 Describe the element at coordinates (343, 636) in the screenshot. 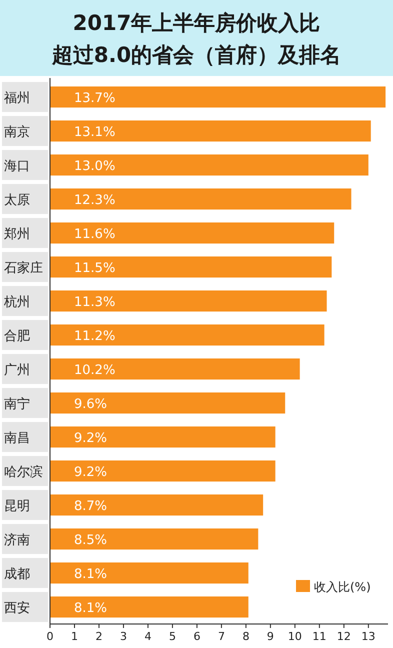

I see `x-tick-label: 12` at that location.